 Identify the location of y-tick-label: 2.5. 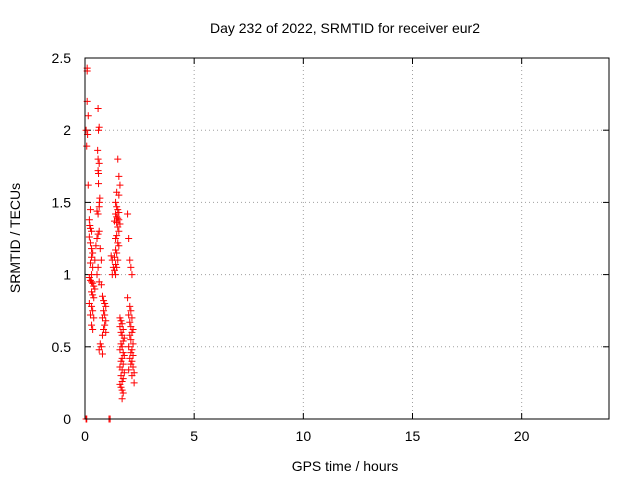
(62, 58).